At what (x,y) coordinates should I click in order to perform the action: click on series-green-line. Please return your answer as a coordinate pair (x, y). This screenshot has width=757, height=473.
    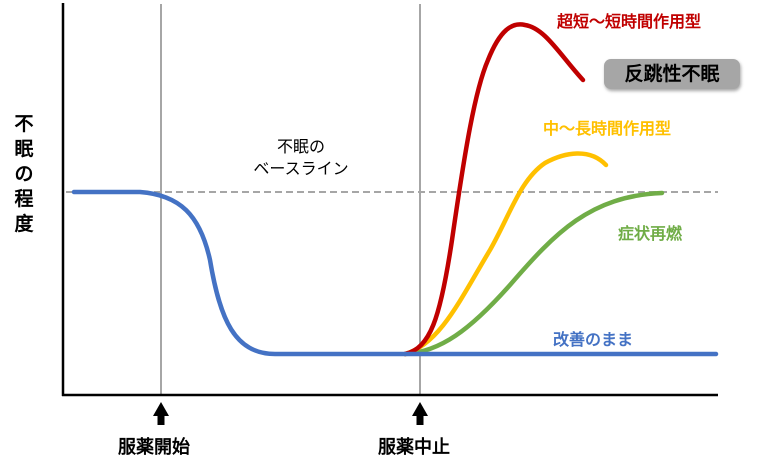
    Looking at the image, I should click on (533, 273).